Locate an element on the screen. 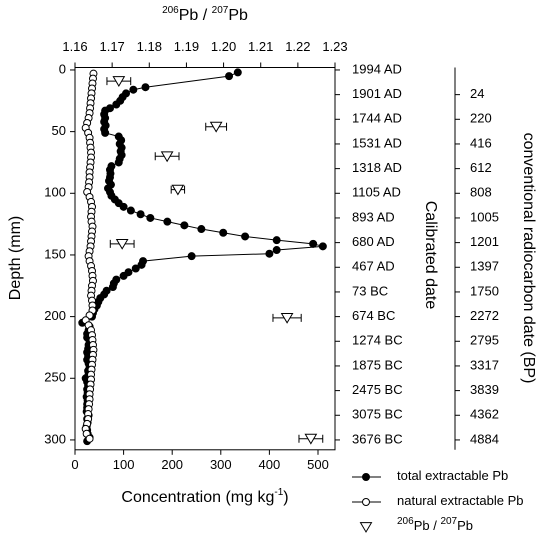  radiocarbon-tick-label: 4362 is located at coordinates (484, 414).